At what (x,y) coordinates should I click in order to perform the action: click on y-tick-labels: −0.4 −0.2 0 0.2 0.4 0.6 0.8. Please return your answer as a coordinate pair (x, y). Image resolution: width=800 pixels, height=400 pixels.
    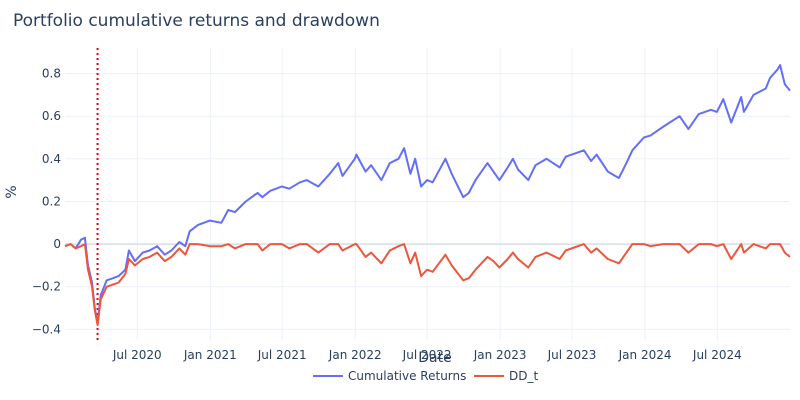
    Looking at the image, I should click on (46, 202).